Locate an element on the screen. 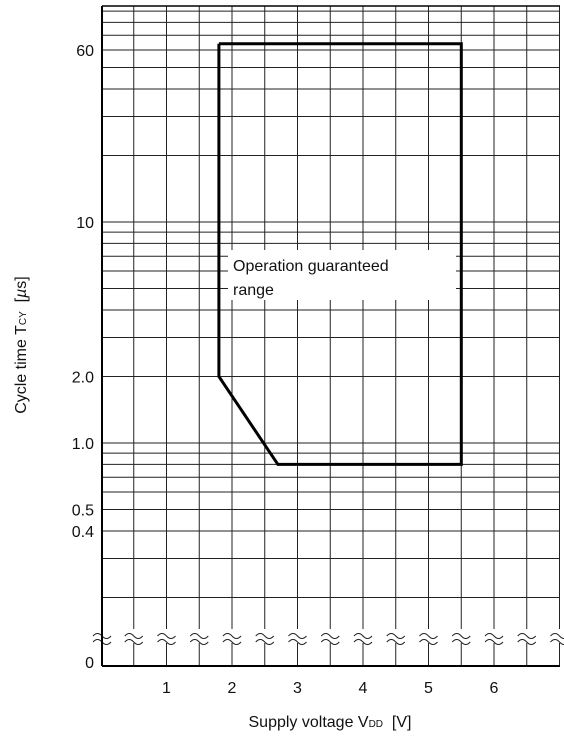 The width and height of the screenshot is (564, 740). axis-break-marks is located at coordinates (325, 637).